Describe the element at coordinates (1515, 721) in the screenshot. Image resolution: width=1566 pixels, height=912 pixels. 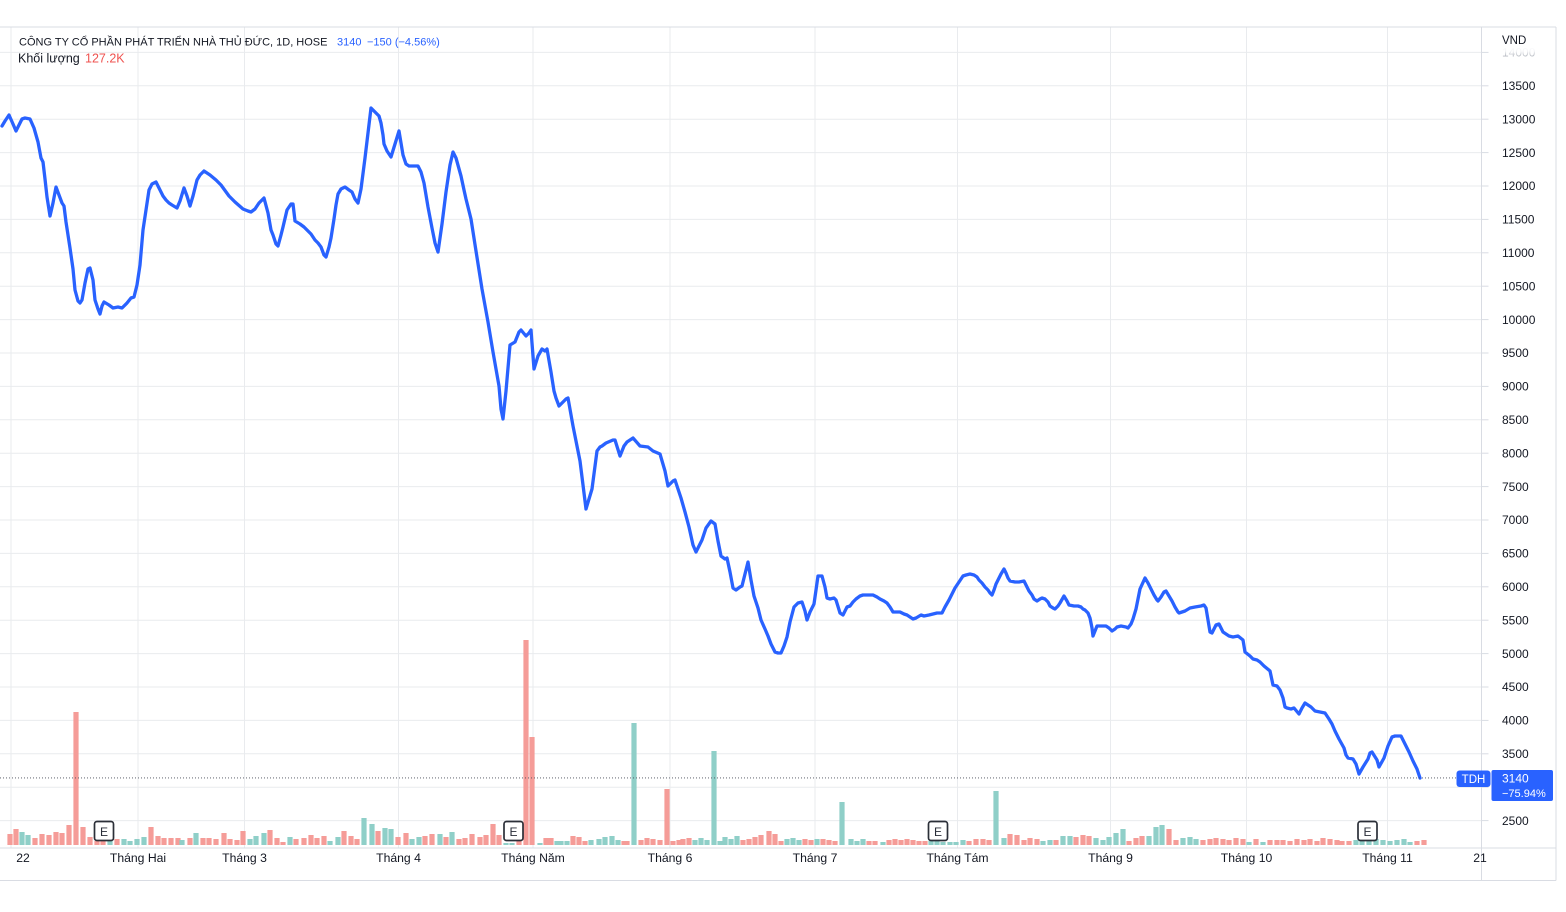
I see `svg-text: 4000` at that location.